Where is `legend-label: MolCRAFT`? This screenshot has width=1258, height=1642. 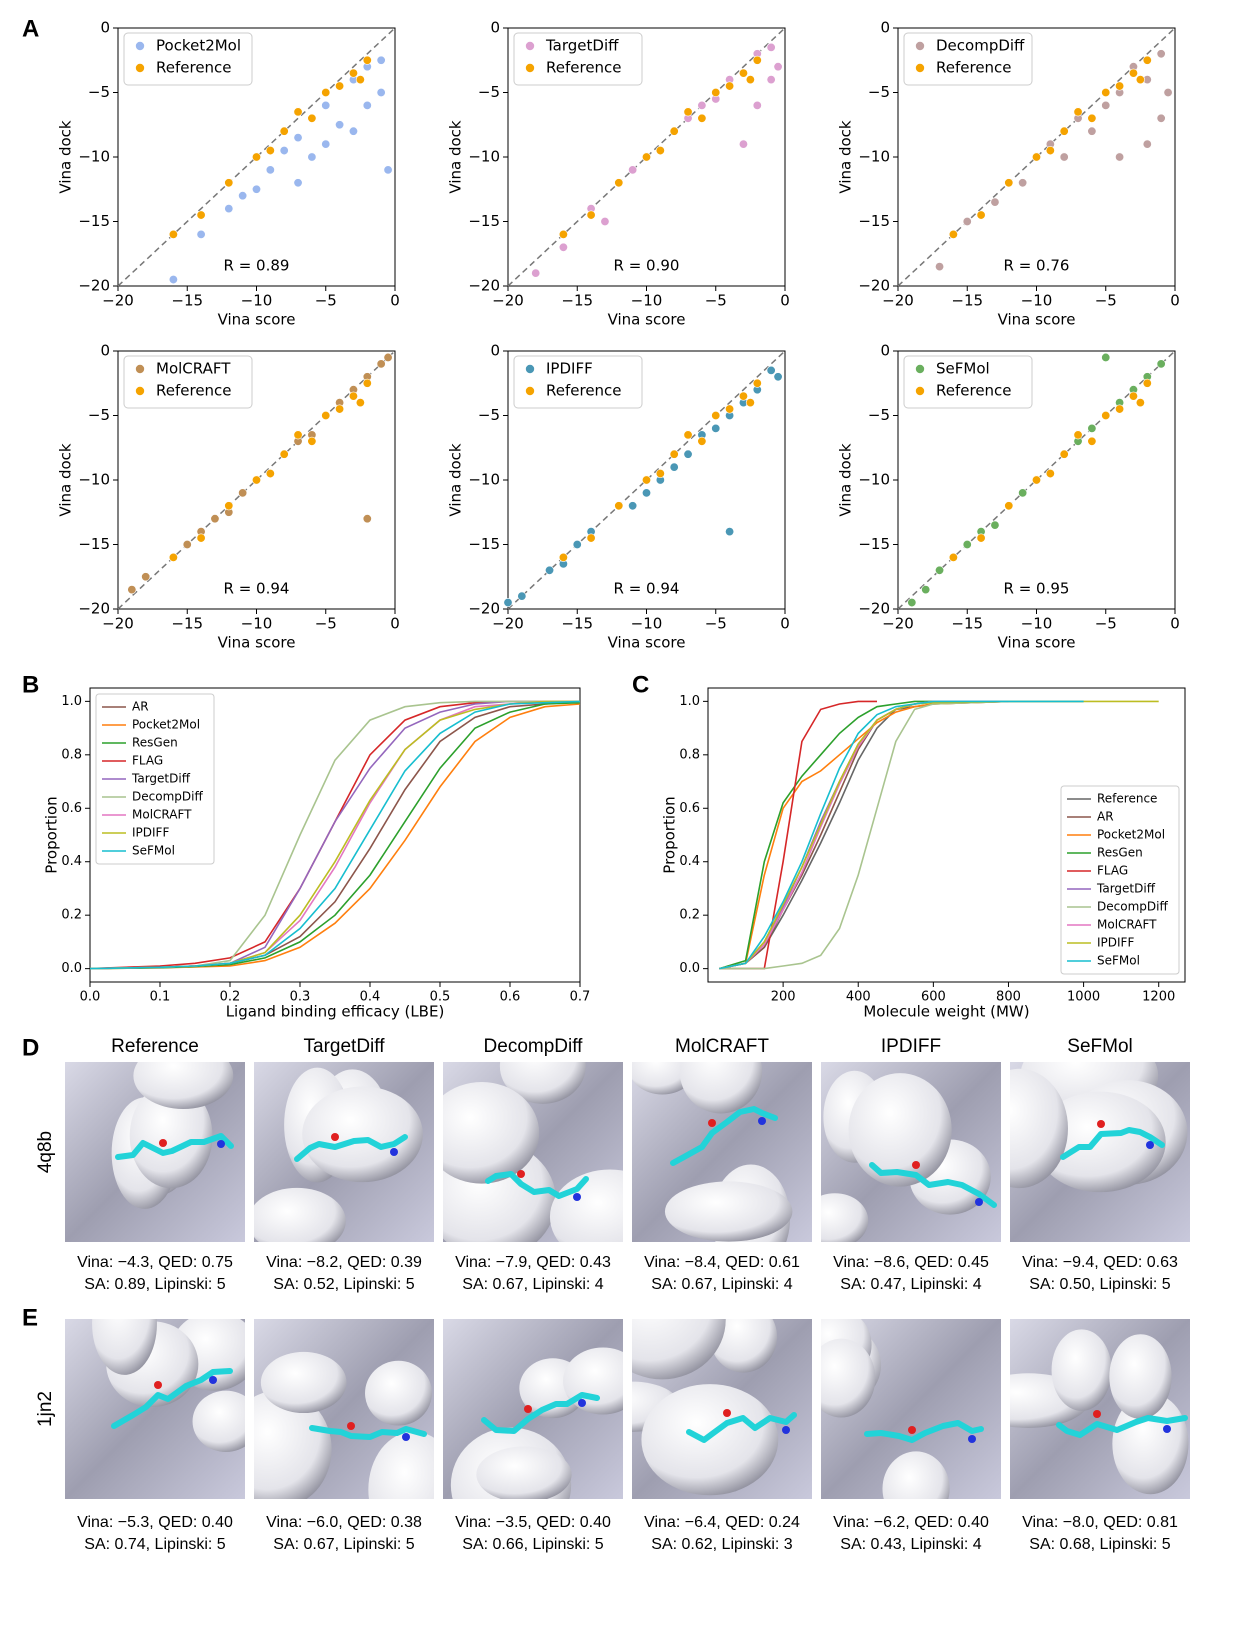 legend-label: MolCRAFT is located at coordinates (162, 815).